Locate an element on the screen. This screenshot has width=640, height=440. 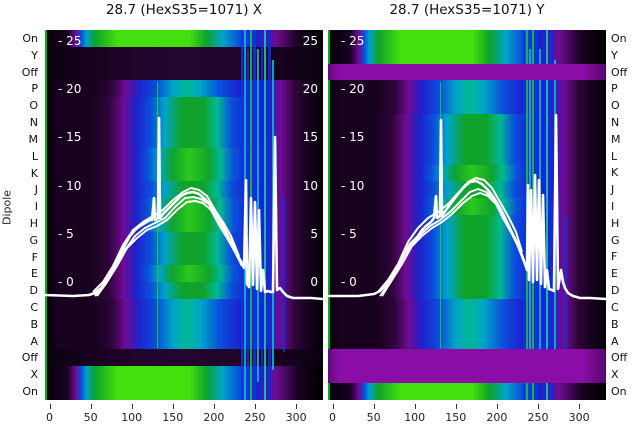
panel-title-x: 28.7 (HexS35=1071) X is located at coordinates (184, 10).